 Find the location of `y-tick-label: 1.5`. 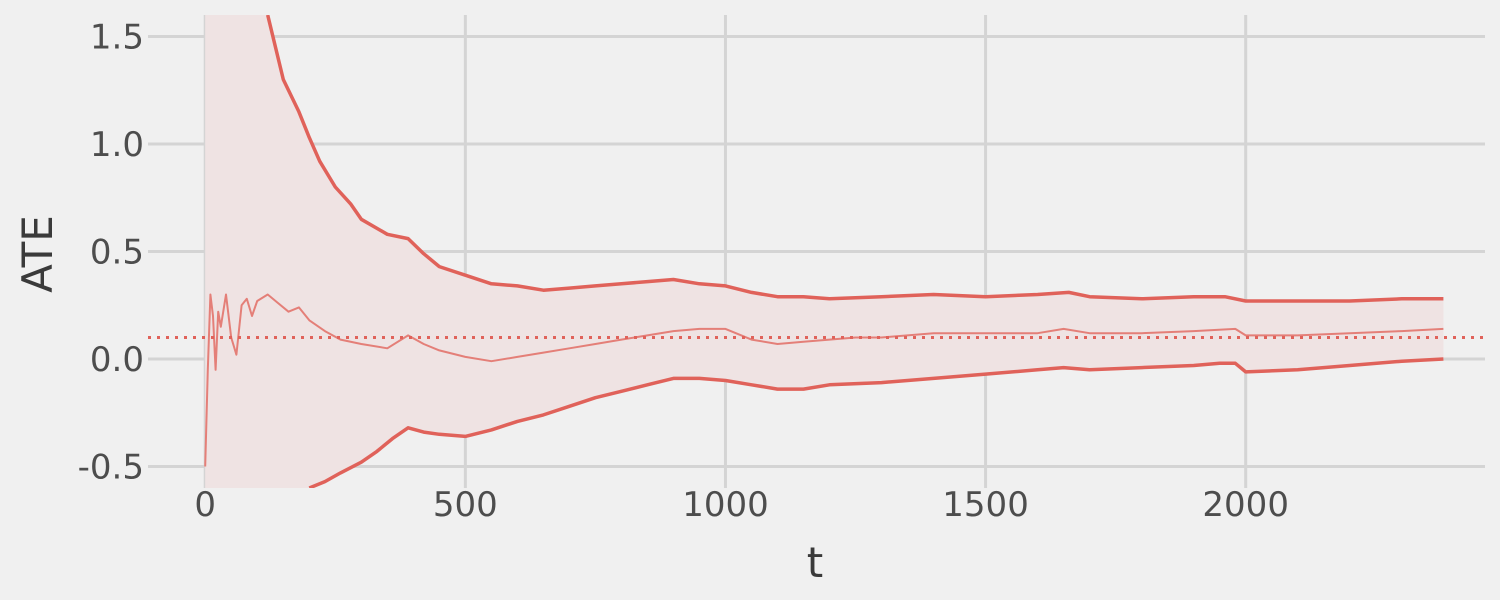

y-tick-label: 1.5 is located at coordinates (117, 38).